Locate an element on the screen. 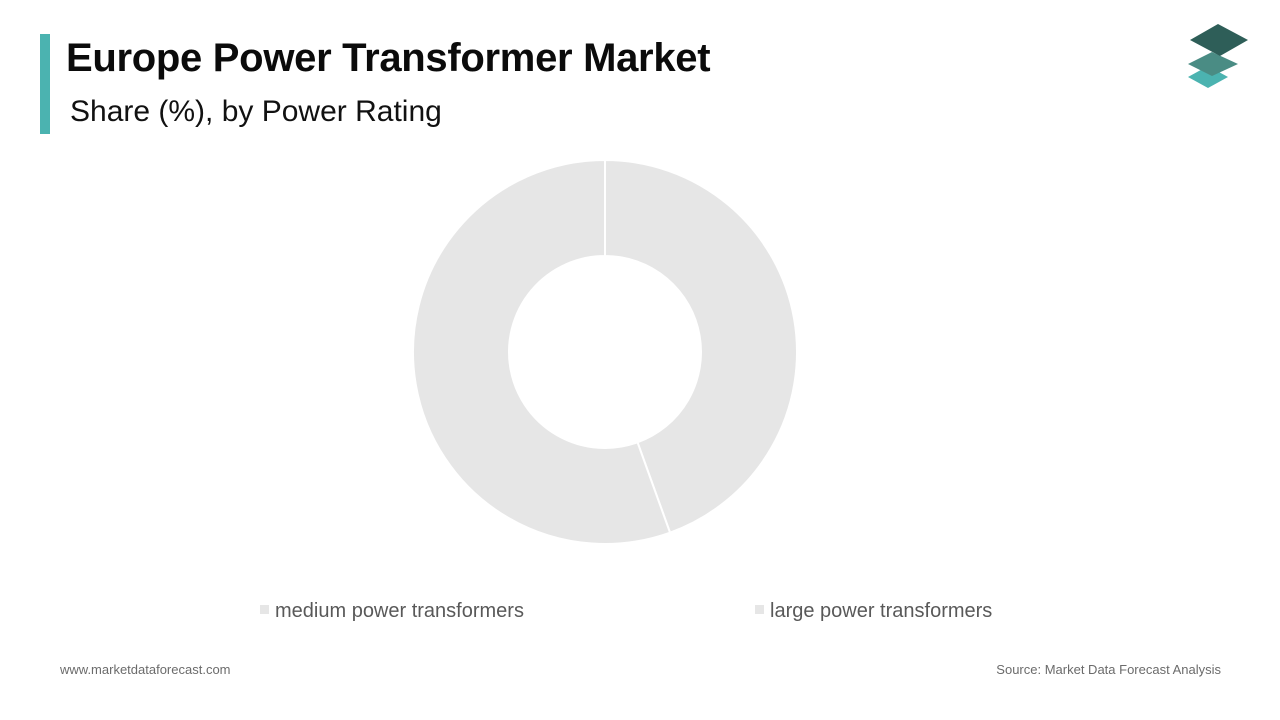 The image size is (1280, 720). footer-website: www.marketdataforecast.com is located at coordinates (145, 669).